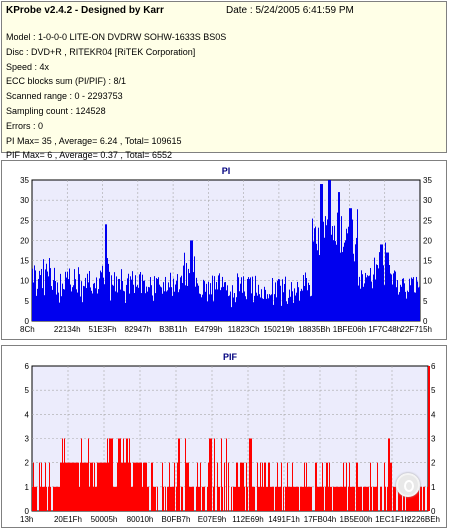 This screenshot has height=529, width=450. Describe the element at coordinates (27, 487) in the screenshot. I see `y-tick-label-left: 1` at that location.